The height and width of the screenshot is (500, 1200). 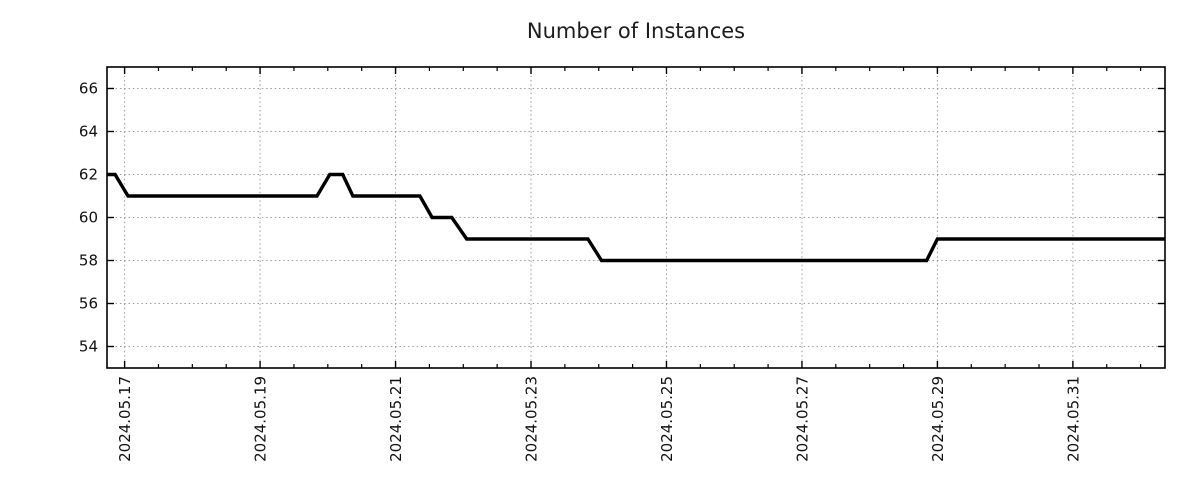 I want to click on y-tick-label: 58, so click(x=88, y=261).